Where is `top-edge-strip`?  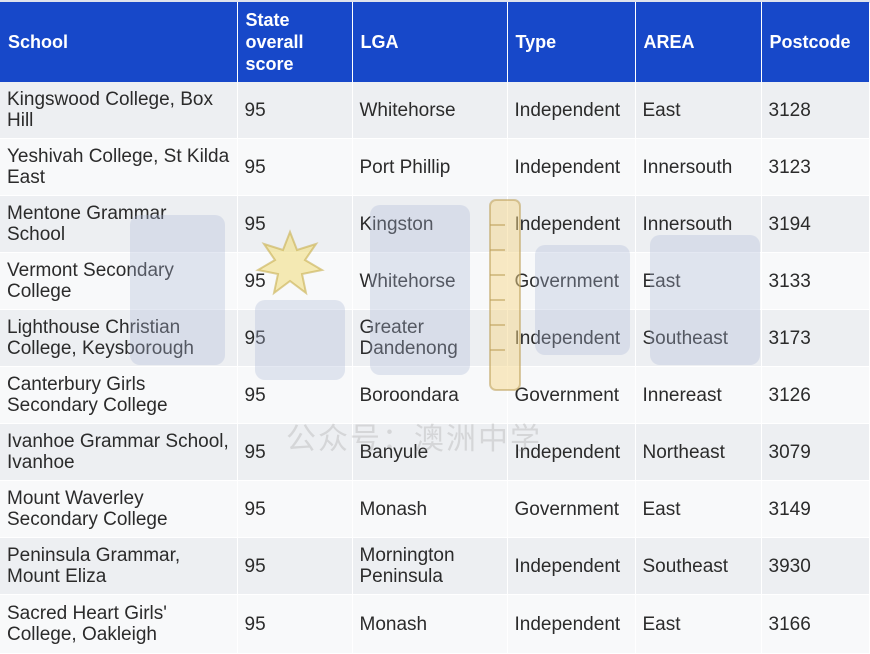
top-edge-strip is located at coordinates (435, 1).